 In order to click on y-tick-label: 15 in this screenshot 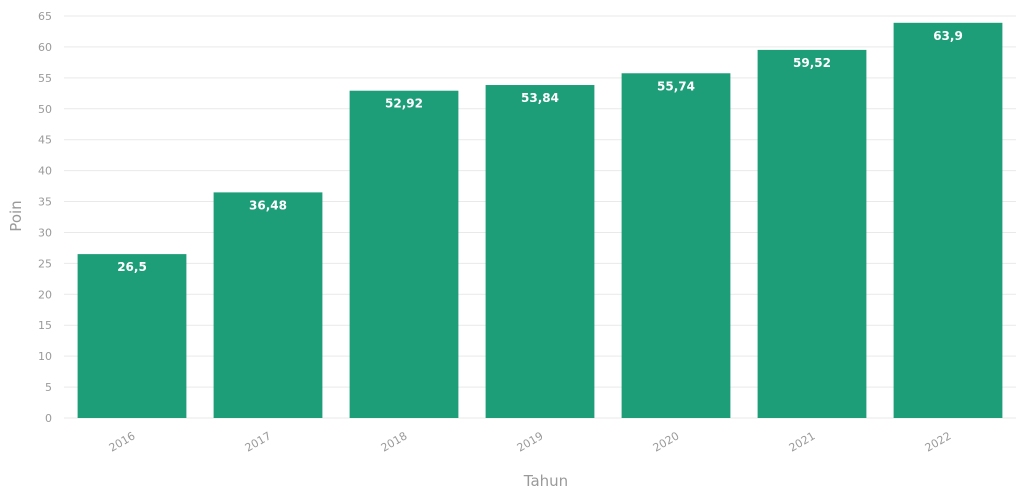, I will do `click(45, 325)`.